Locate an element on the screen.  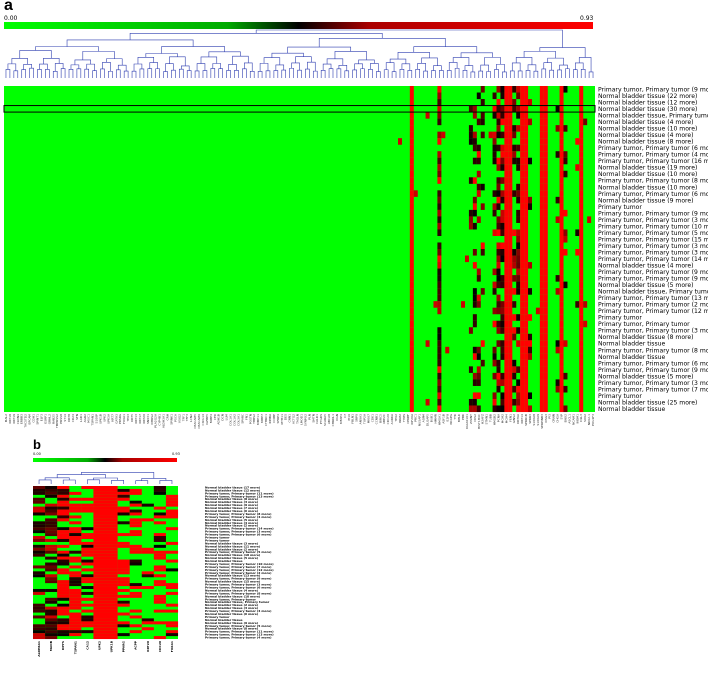
column-label-b: UPK1B is located at coordinates (112, 646).